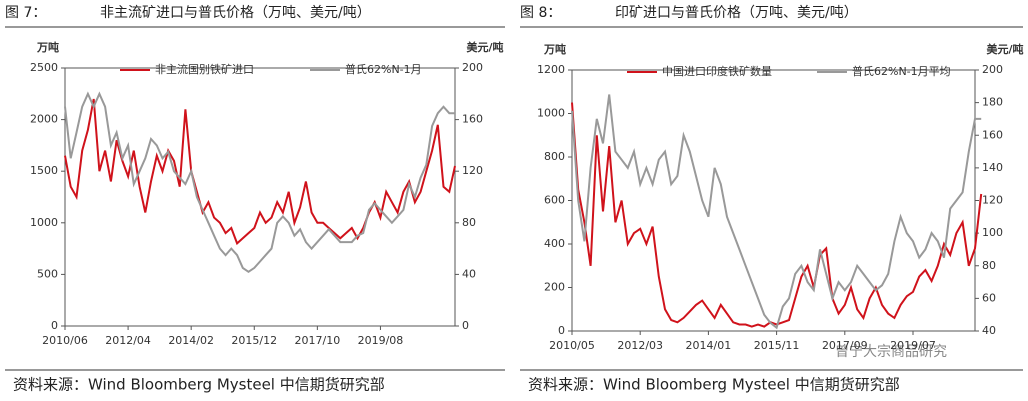 This screenshot has height=401, width=1028. Describe the element at coordinates (640, 345) in the screenshot. I see `x-tick-label: 2012/03` at that location.